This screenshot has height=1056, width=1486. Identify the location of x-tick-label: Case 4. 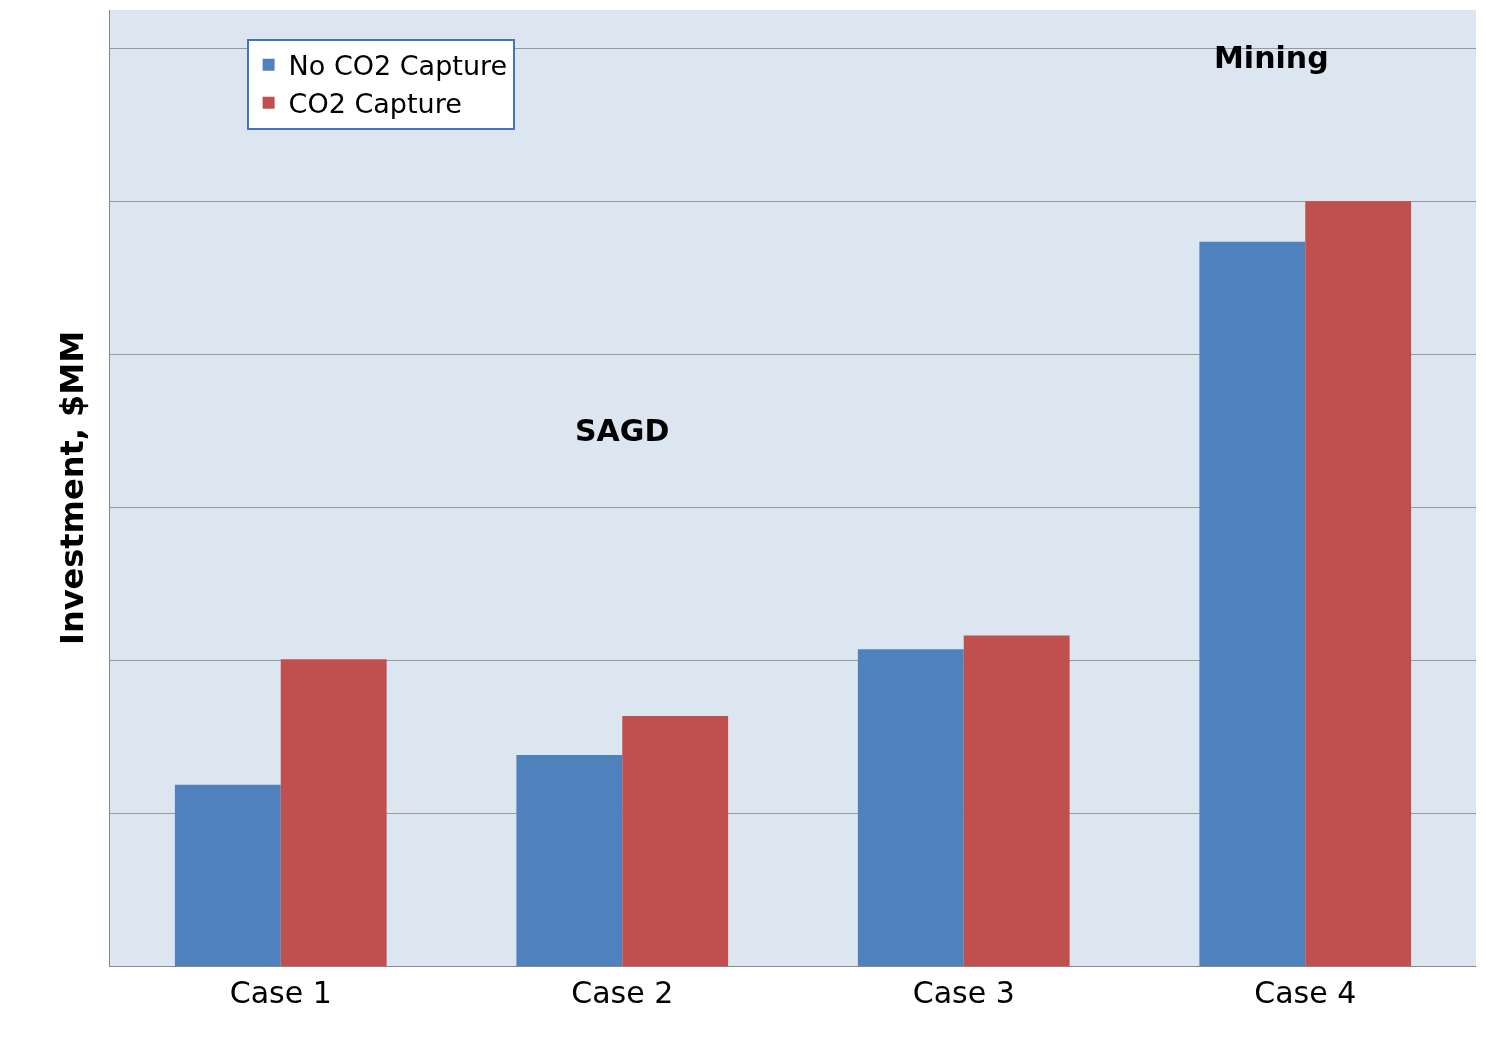
(1305, 992).